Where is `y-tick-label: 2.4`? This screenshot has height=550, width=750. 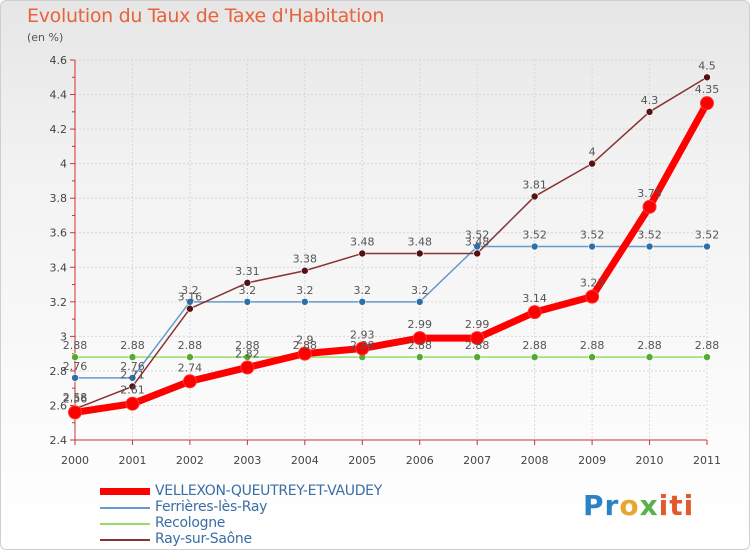 y-tick-label: 2.4 is located at coordinates (59, 440).